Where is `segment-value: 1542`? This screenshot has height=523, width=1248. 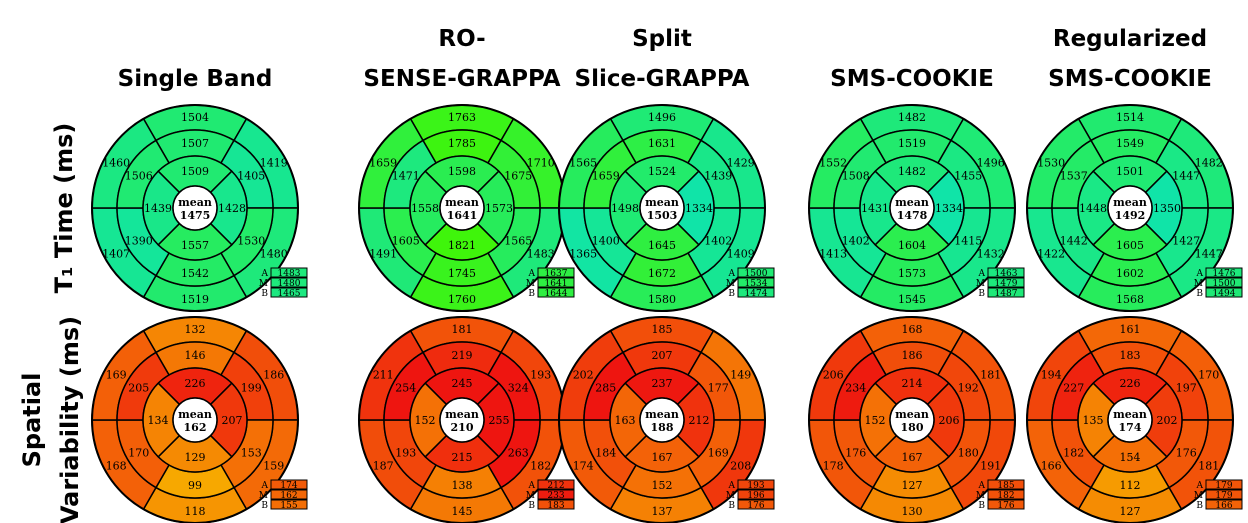
segment-value: 1542 is located at coordinates (195, 273).